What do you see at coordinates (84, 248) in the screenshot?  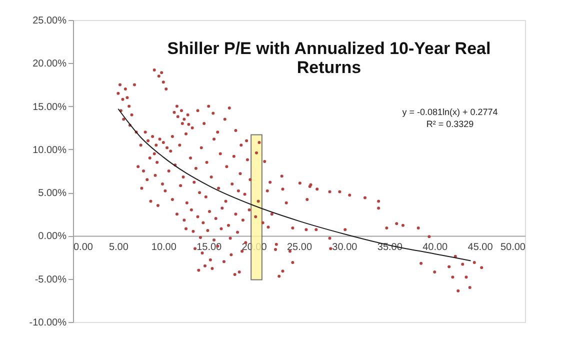 I see `x-tick-label: 0.00` at bounding box center [84, 248].